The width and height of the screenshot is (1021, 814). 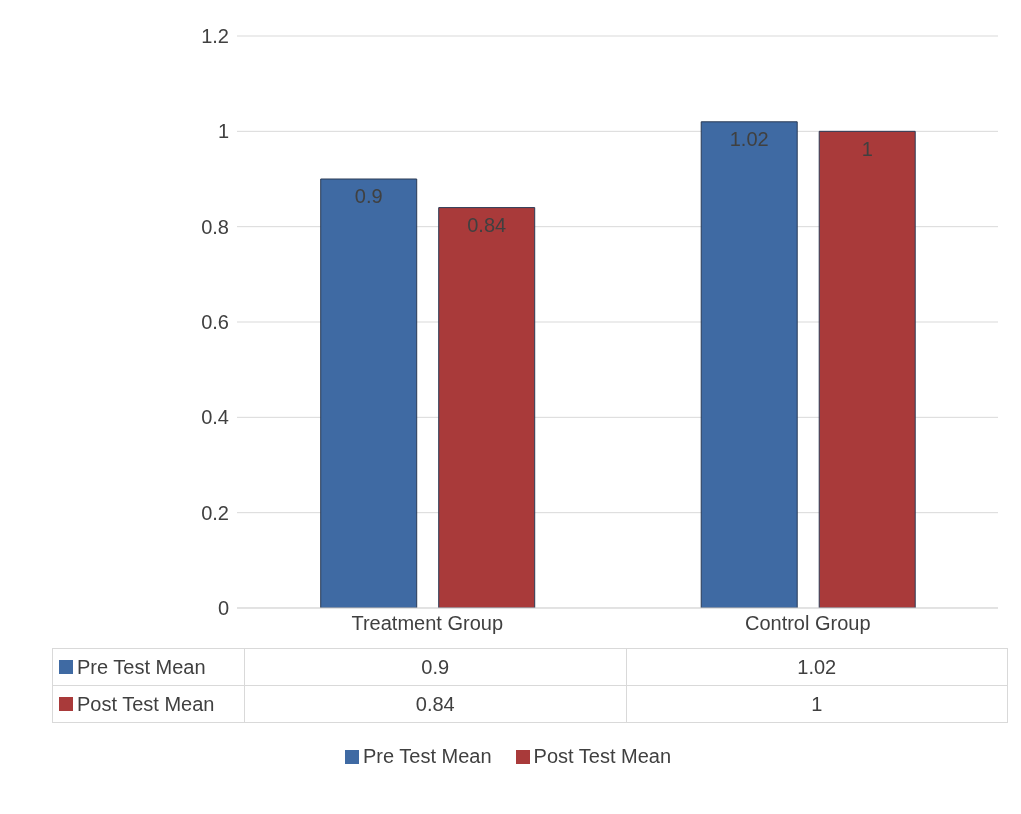 I want to click on y-tick-label: 0.2, so click(x=215, y=512).